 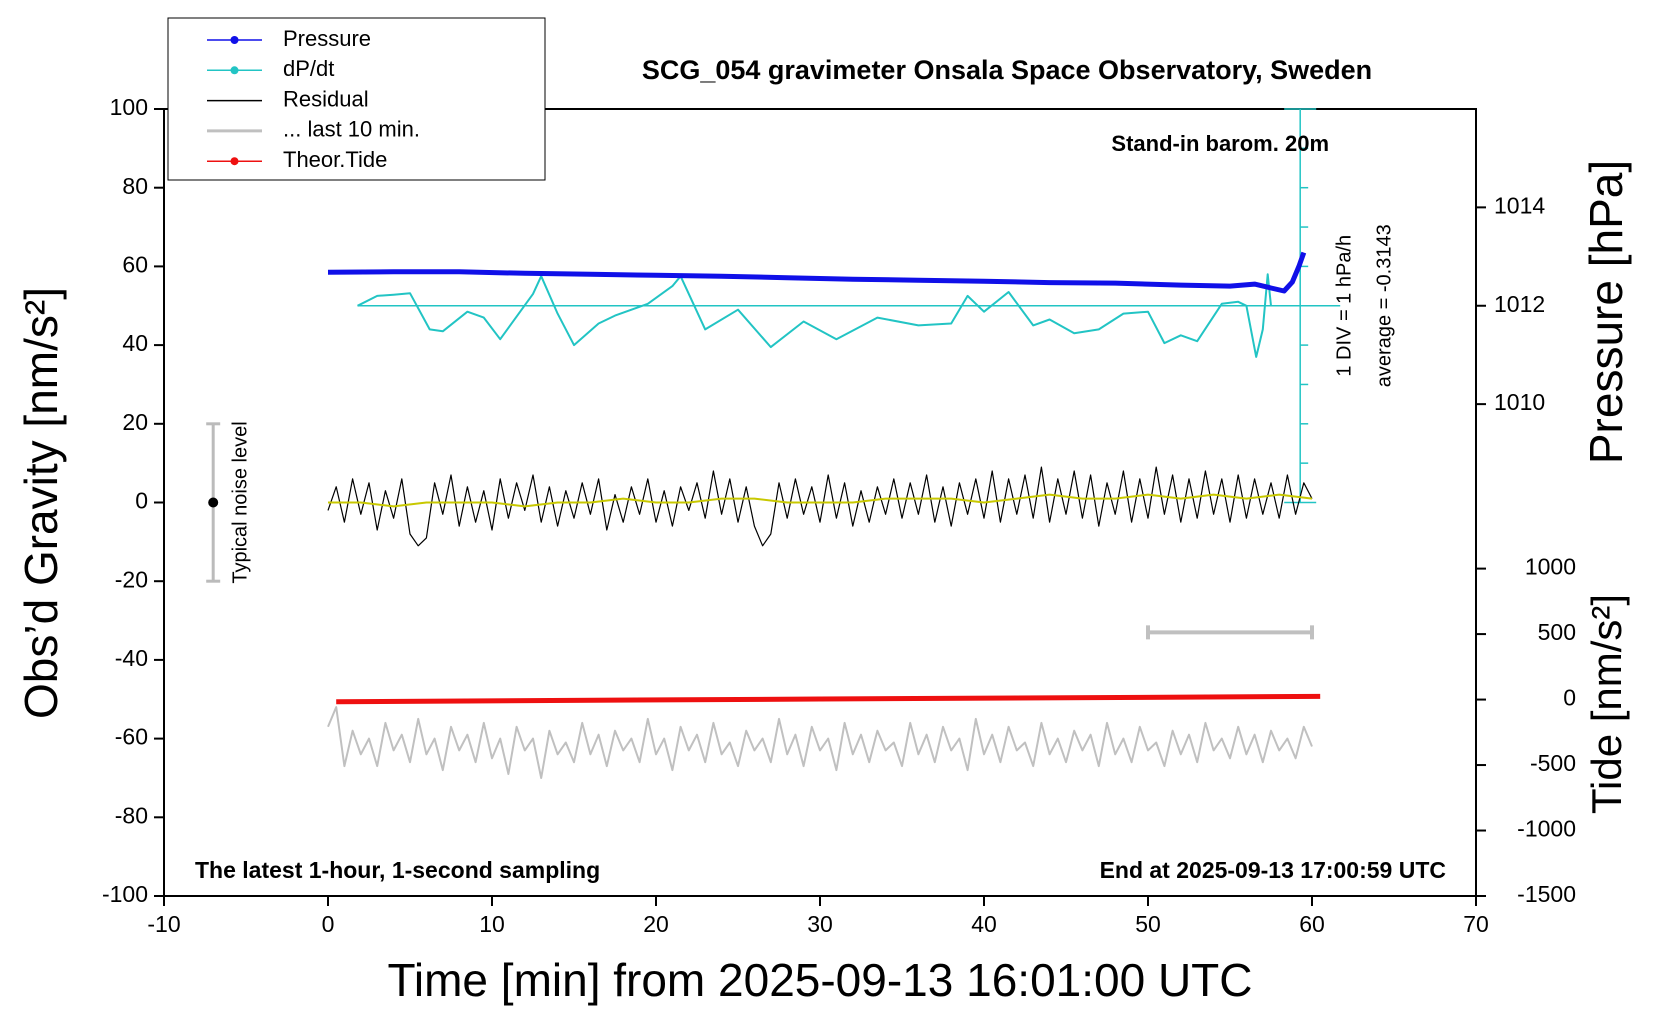 I want to click on tide-tick-label: -1500, so click(x=1546, y=894).